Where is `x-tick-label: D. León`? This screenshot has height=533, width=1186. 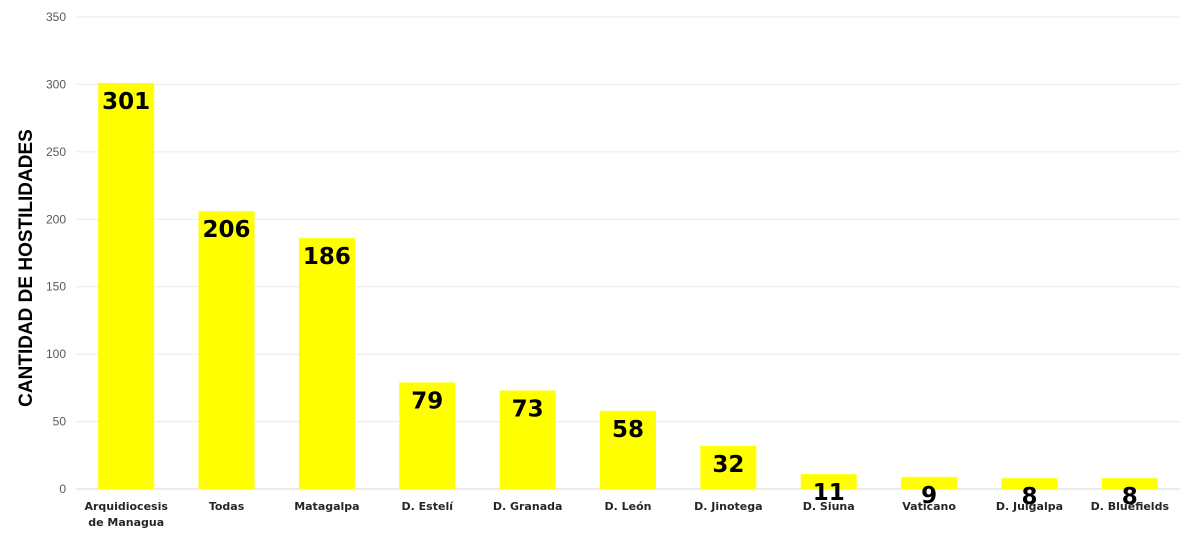
x-tick-label: D. León is located at coordinates (628, 506).